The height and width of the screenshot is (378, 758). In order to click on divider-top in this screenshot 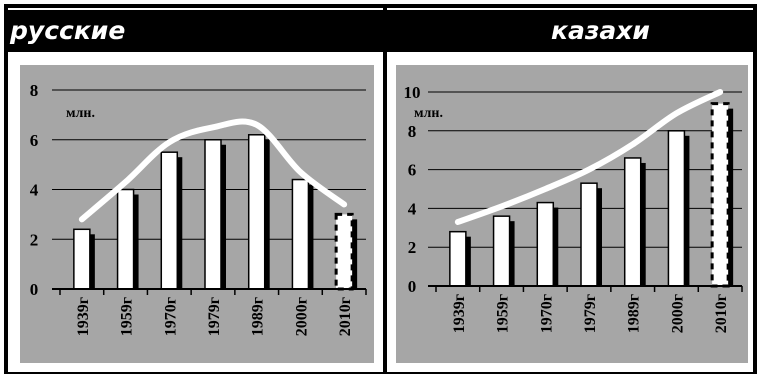, I will do `click(379, 6)`.